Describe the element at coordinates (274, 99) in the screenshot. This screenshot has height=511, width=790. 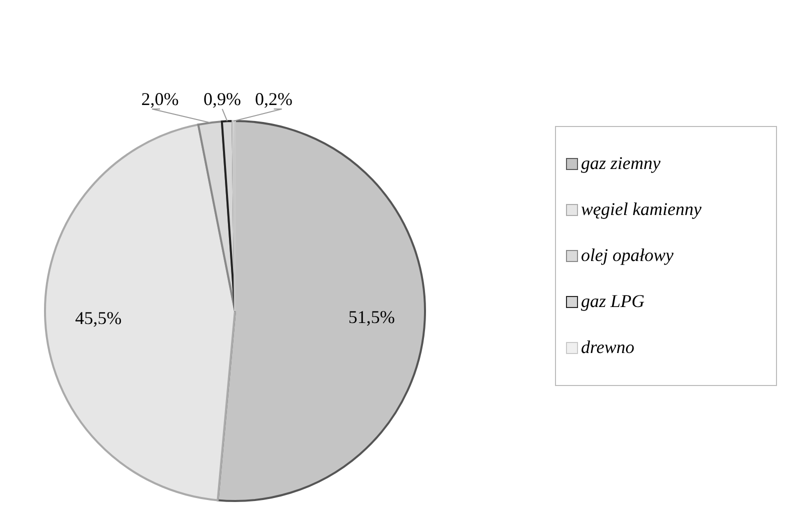
I see `data-label: 0,2%` at that location.